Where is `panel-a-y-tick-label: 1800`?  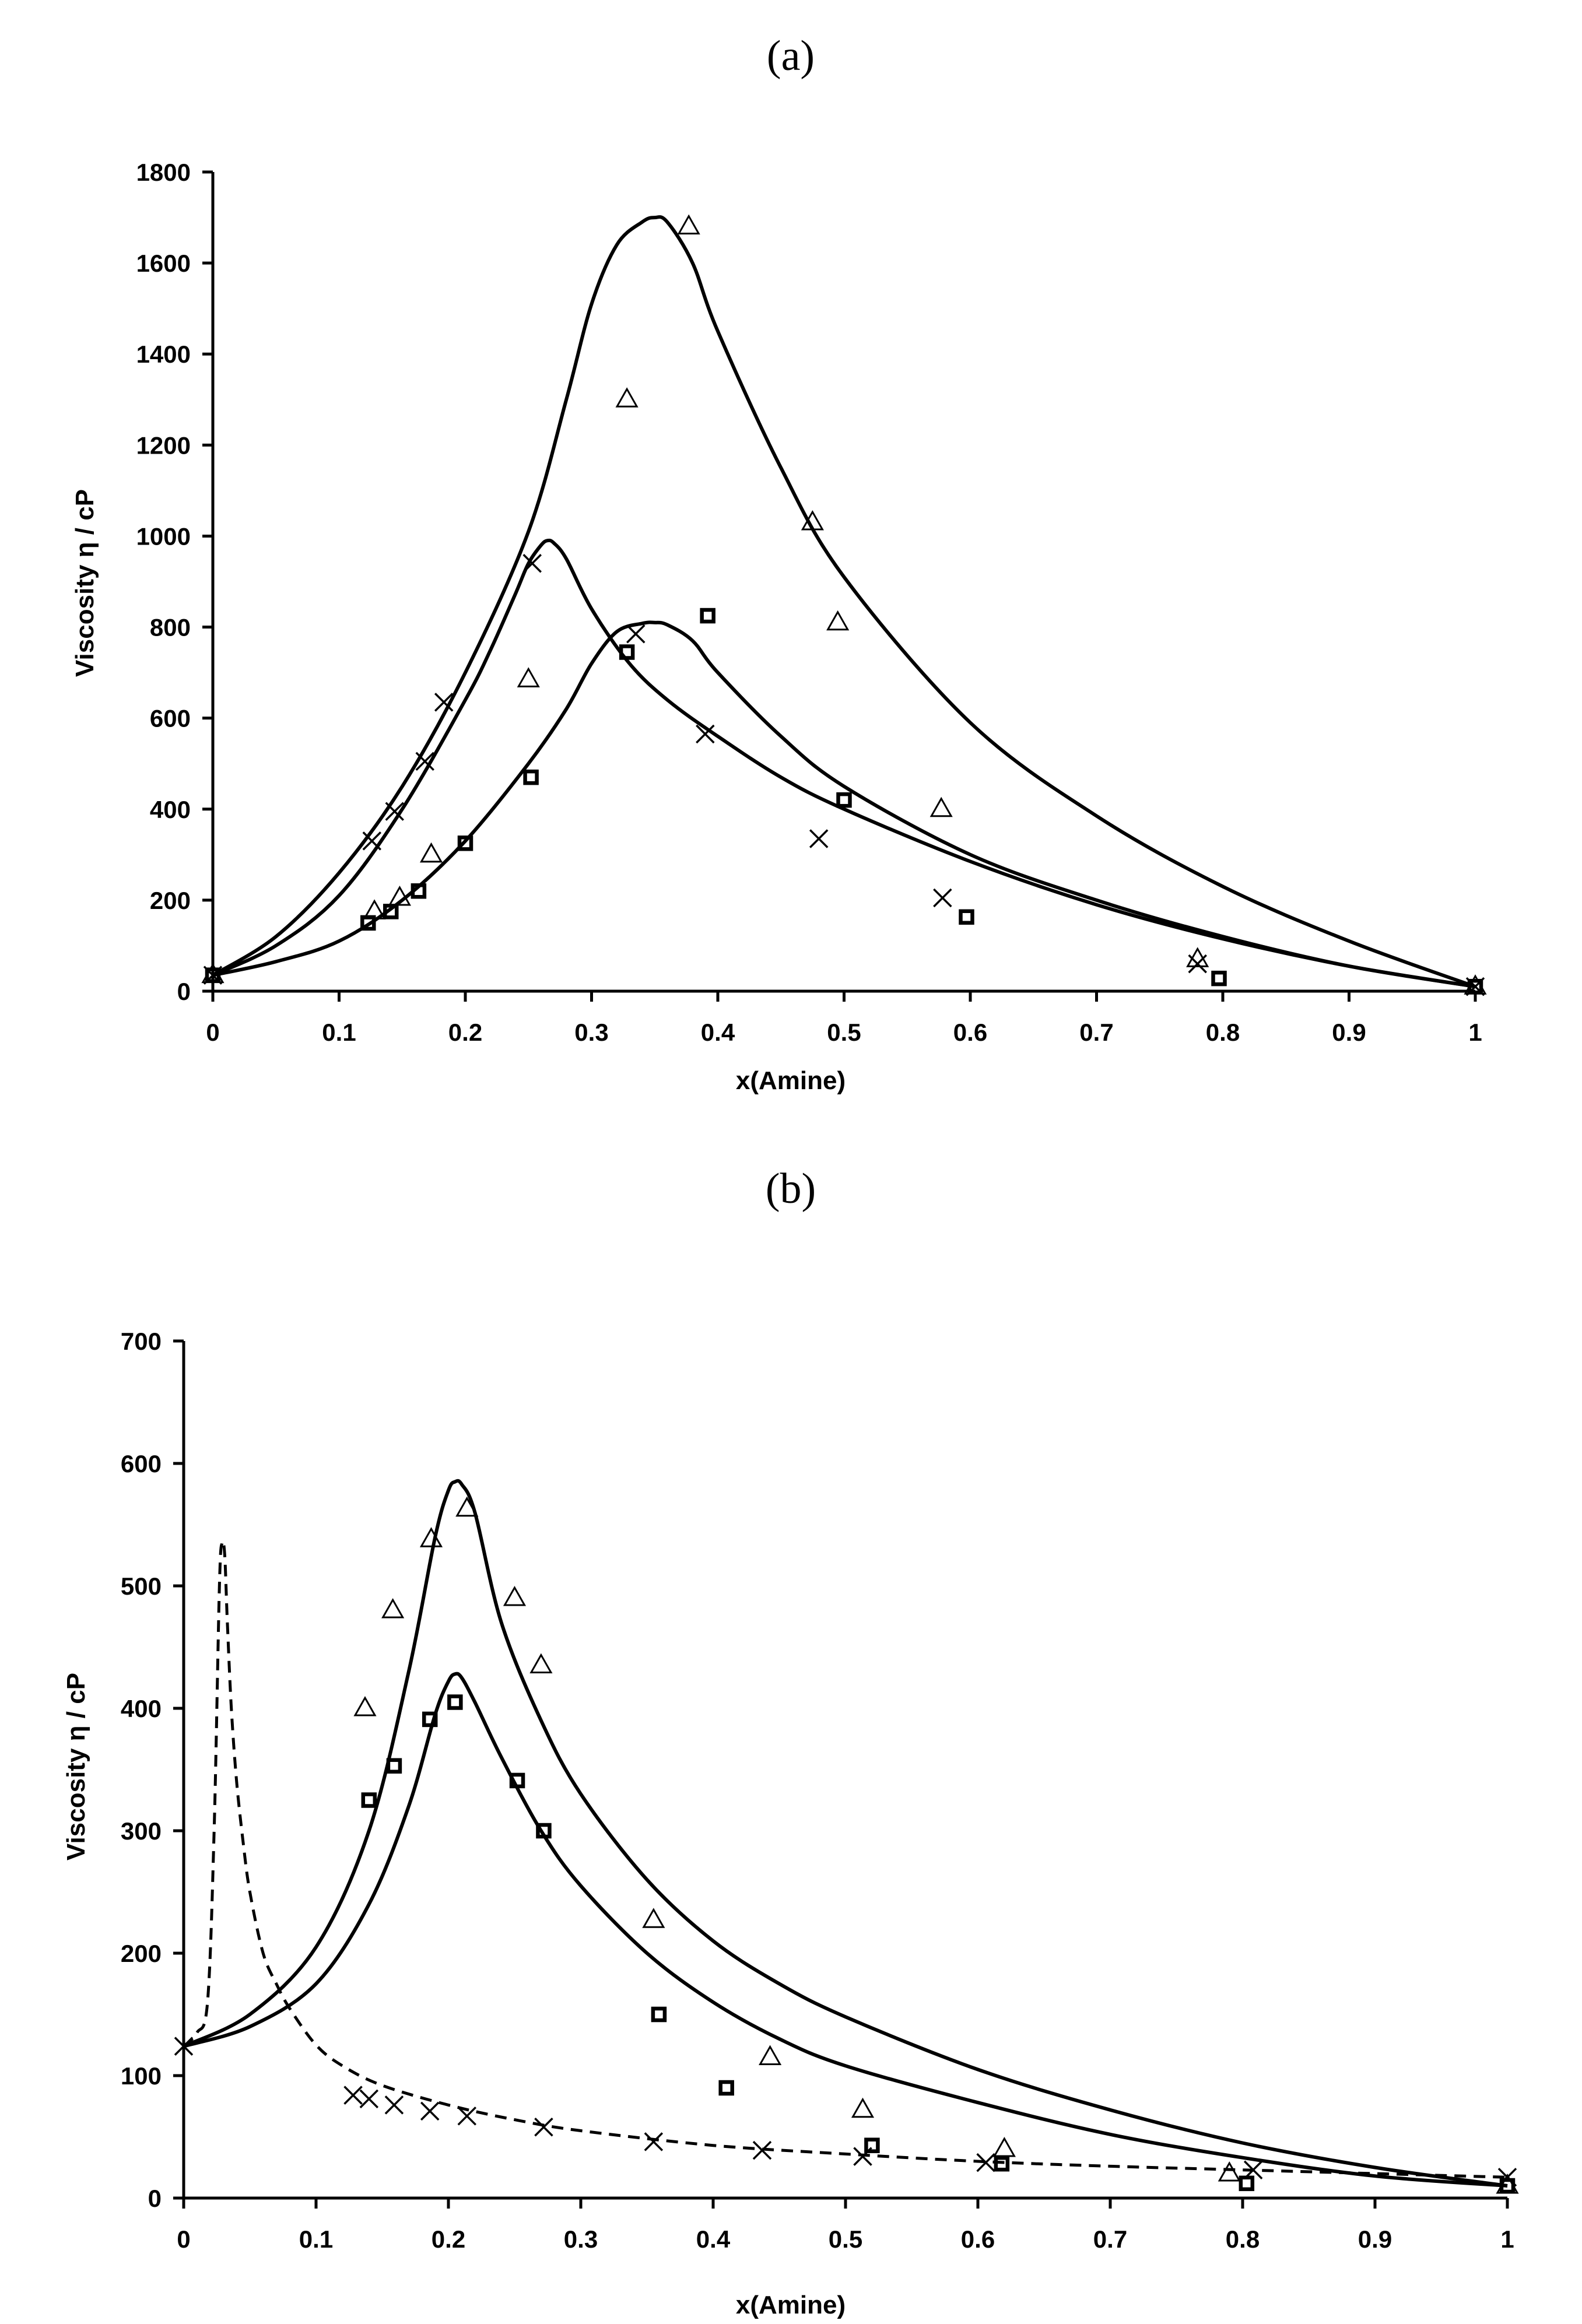
panel-a-y-tick-label: 1800 is located at coordinates (163, 172).